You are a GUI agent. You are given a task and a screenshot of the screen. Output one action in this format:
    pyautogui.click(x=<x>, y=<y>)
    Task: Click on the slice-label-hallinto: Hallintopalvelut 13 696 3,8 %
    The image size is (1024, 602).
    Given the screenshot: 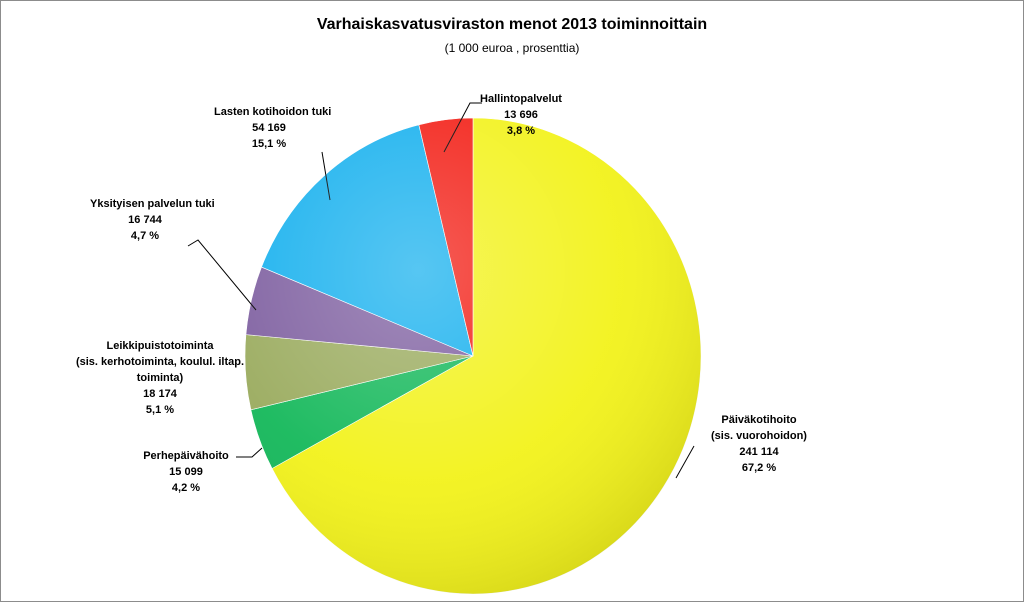 What is the action you would take?
    pyautogui.click(x=521, y=115)
    